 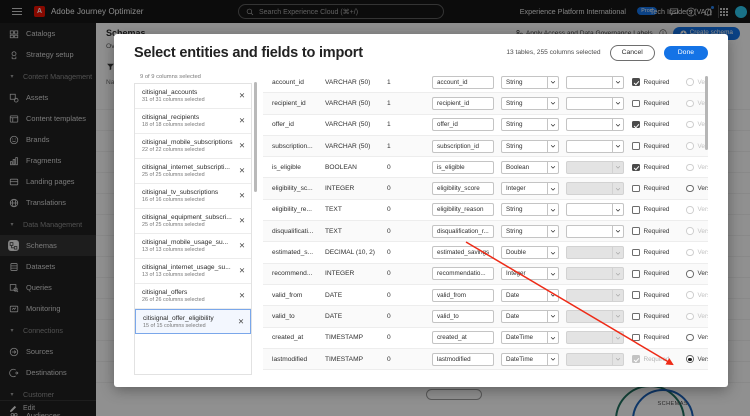 What do you see at coordinates (48, 372) in the screenshot?
I see `sidebar-item-destinations: Destinations` at bounding box center [48, 372].